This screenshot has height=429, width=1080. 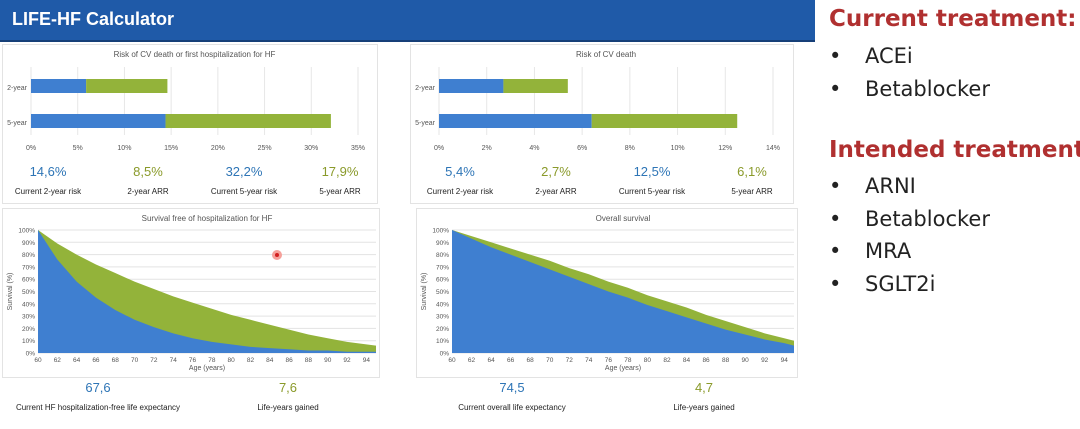 I want to click on stat-value: 2,7%, so click(x=556, y=171).